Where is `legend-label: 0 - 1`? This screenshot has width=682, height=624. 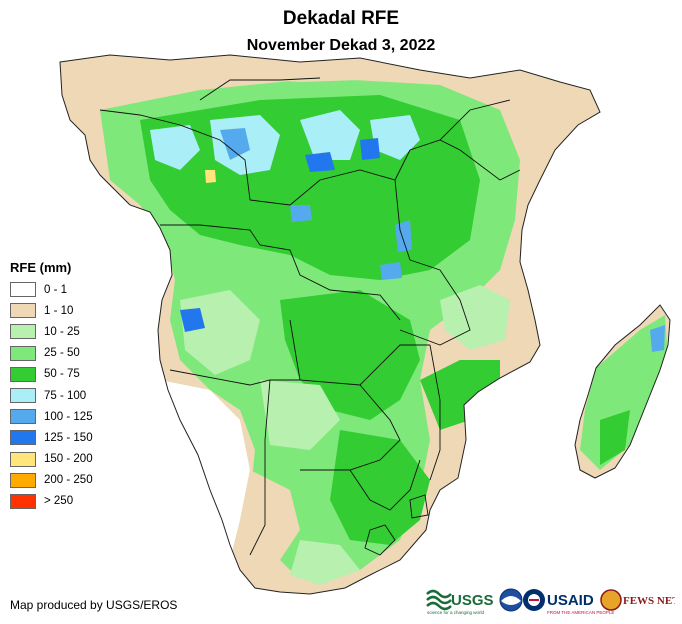
legend-label: 0 - 1 is located at coordinates (56, 289).